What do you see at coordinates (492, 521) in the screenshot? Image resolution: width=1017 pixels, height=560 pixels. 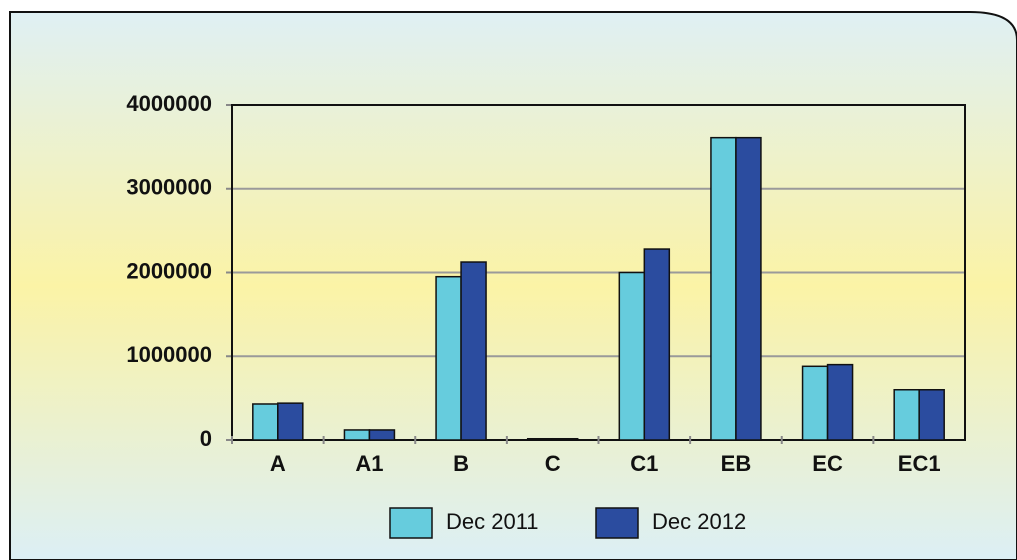 I see `legend-label: Dec 2011` at bounding box center [492, 521].